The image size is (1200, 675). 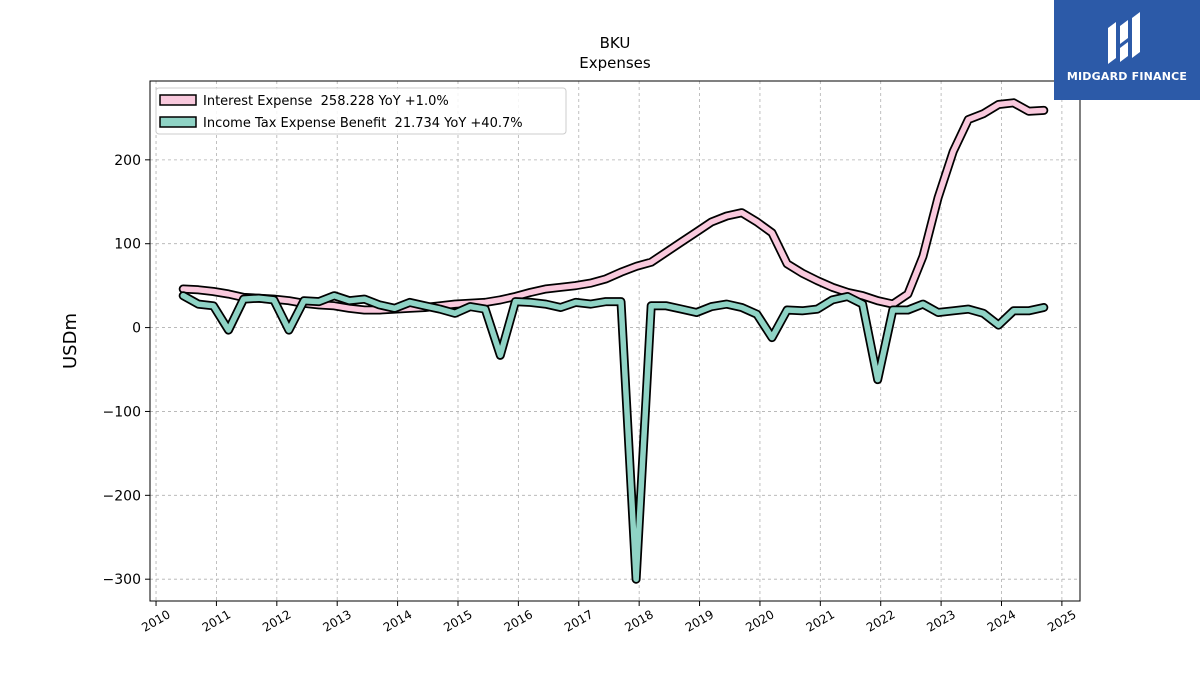 I want to click on x-tick-label: 2021, so click(x=820, y=620).